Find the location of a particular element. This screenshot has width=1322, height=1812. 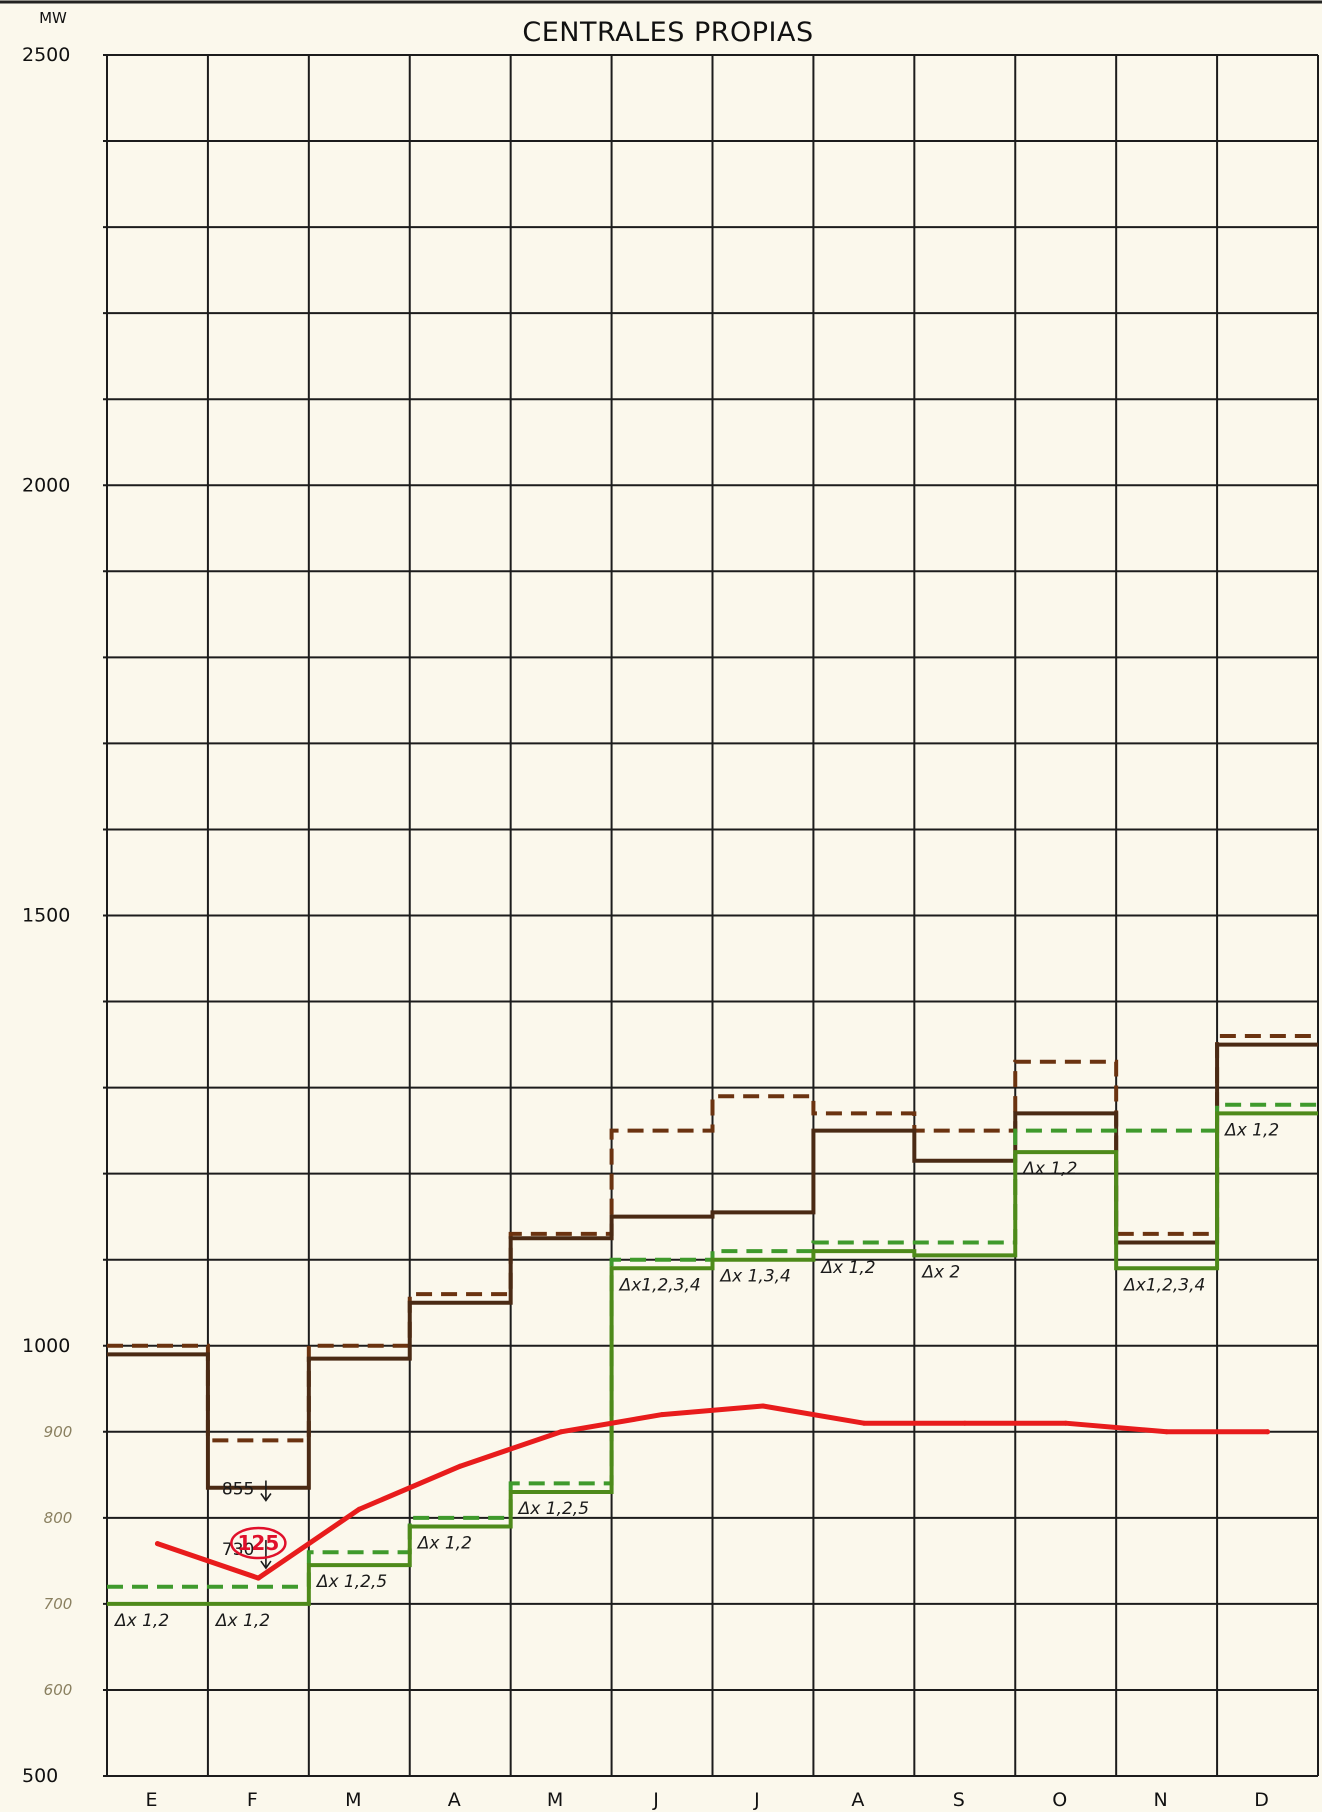

y-pencil-tick-label: 900 is located at coordinates (58, 1432).